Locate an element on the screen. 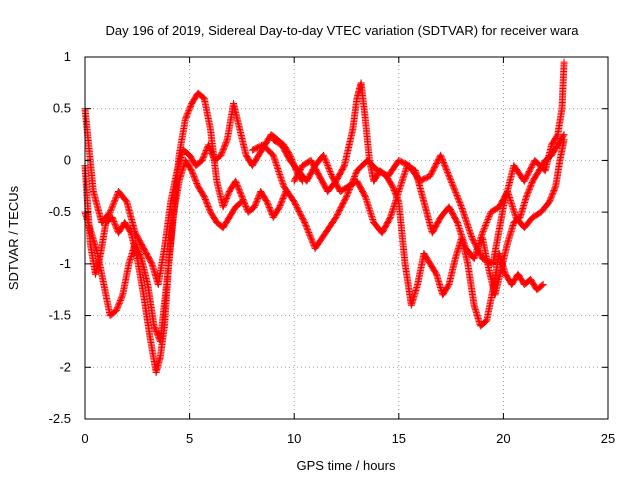 This screenshot has height=480, width=640. y-tick-label: -2.5 is located at coordinates (60, 418).